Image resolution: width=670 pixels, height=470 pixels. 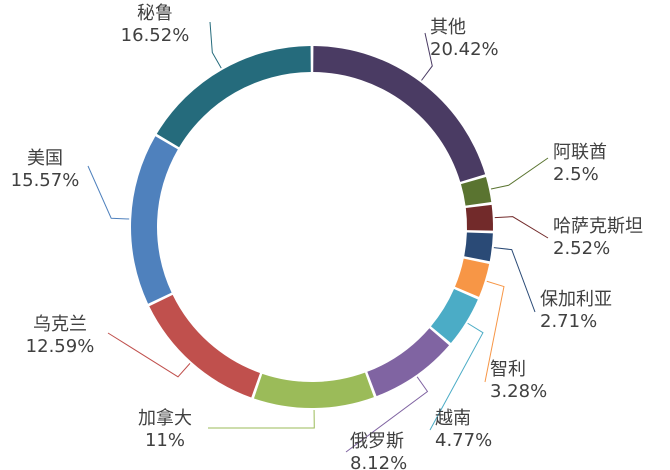 I want to click on slice-name-label-8: 乌克兰, so click(x=60, y=324).